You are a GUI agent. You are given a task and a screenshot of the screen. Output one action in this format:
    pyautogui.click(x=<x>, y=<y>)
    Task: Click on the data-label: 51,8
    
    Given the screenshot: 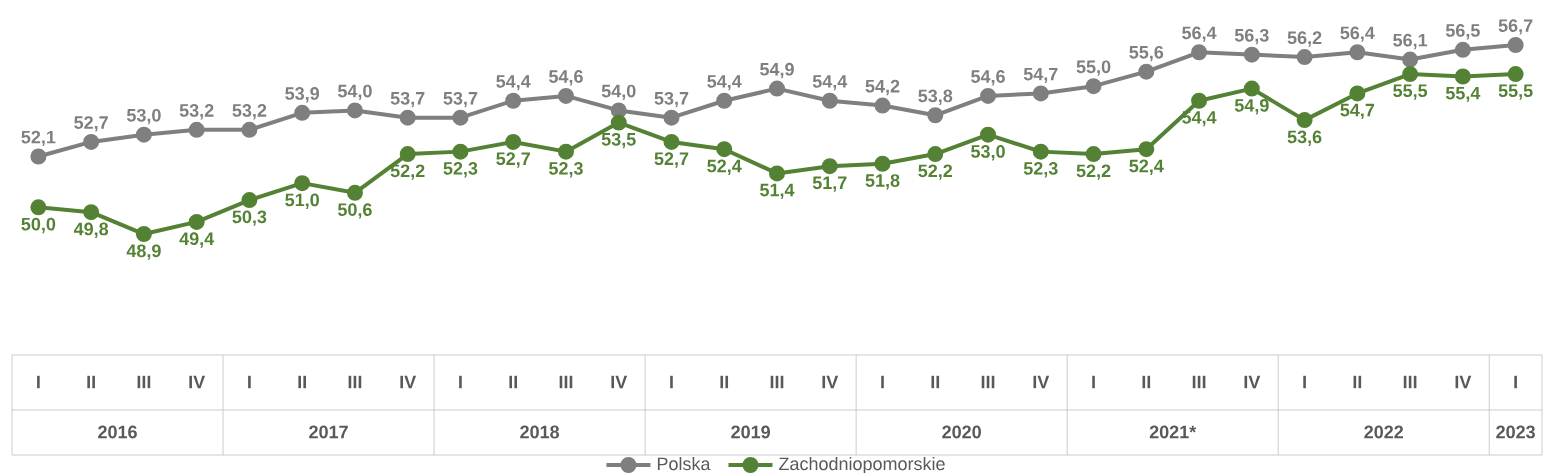 What is the action you would take?
    pyautogui.click(x=882, y=182)
    